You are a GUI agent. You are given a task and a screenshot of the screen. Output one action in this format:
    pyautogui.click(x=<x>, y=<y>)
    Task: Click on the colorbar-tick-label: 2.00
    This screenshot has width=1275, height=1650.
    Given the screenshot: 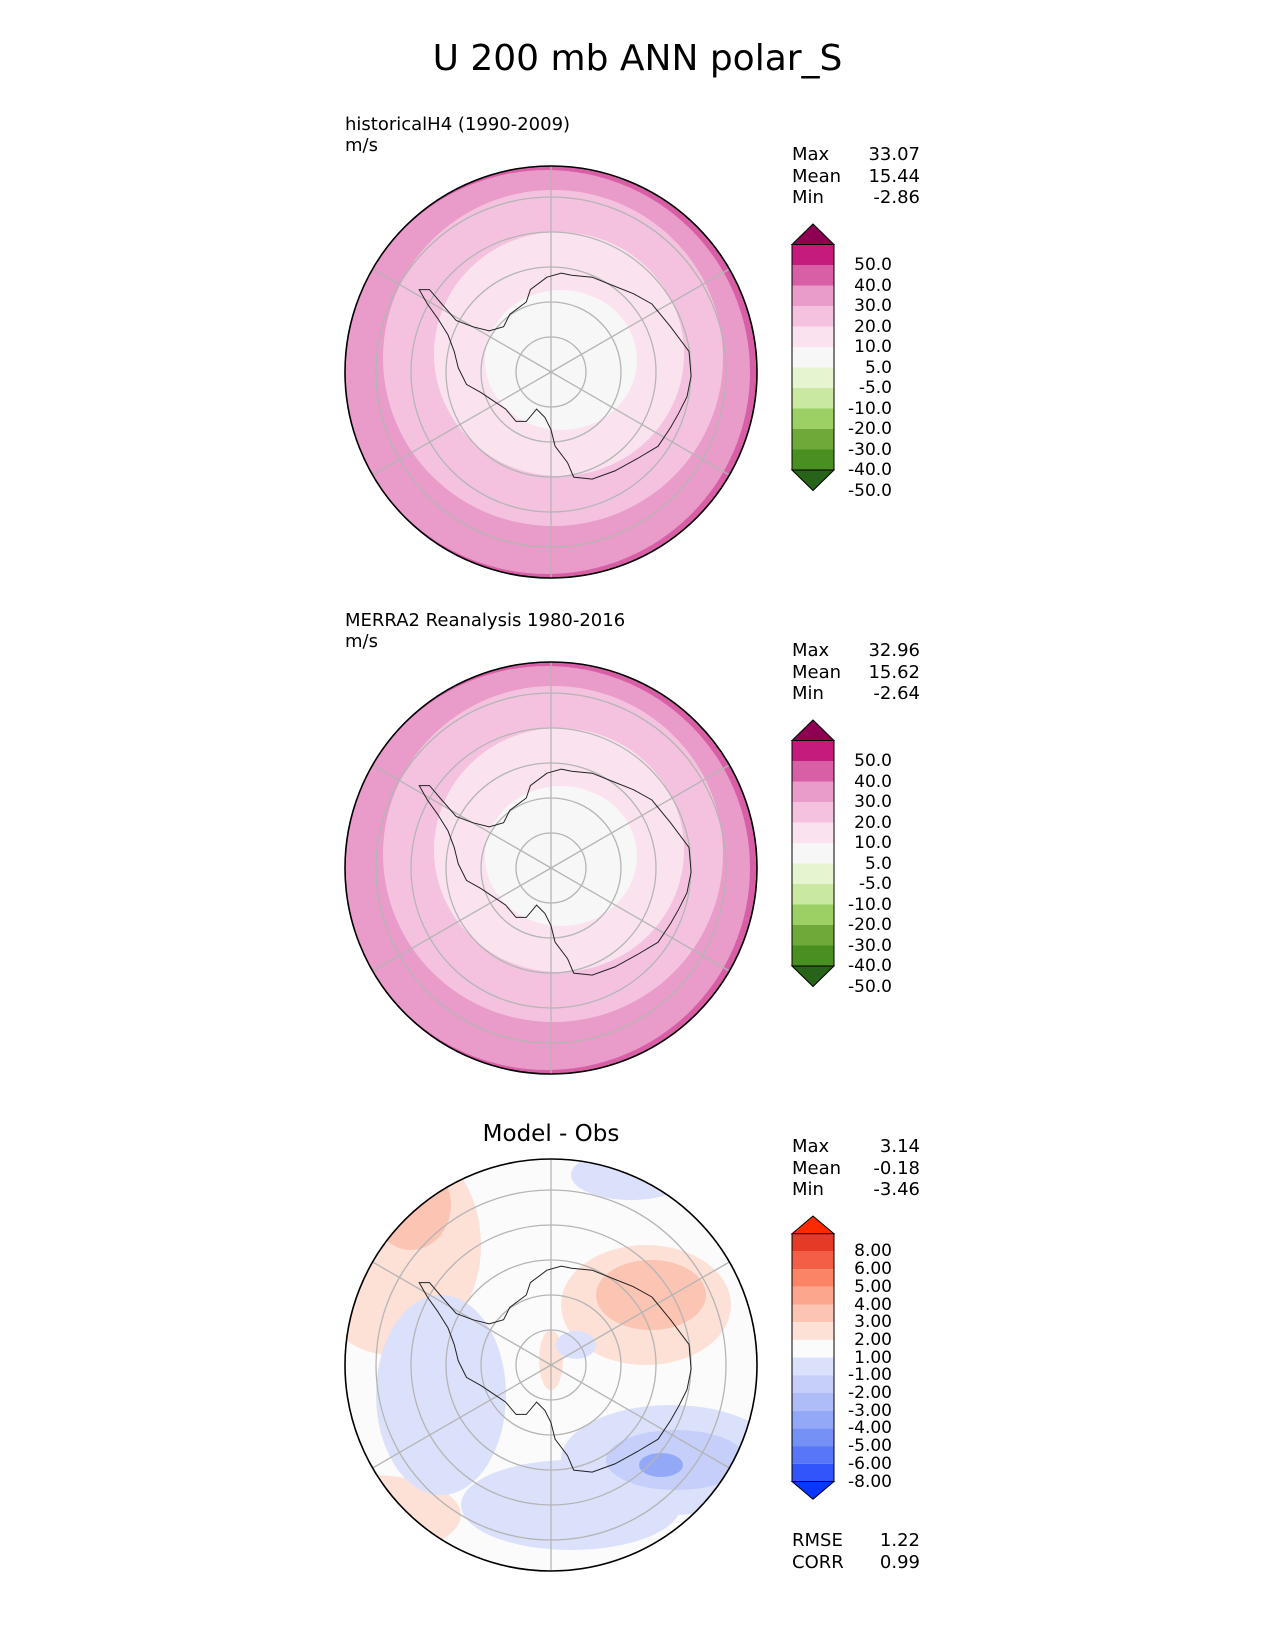 What is the action you would take?
    pyautogui.click(x=873, y=1339)
    